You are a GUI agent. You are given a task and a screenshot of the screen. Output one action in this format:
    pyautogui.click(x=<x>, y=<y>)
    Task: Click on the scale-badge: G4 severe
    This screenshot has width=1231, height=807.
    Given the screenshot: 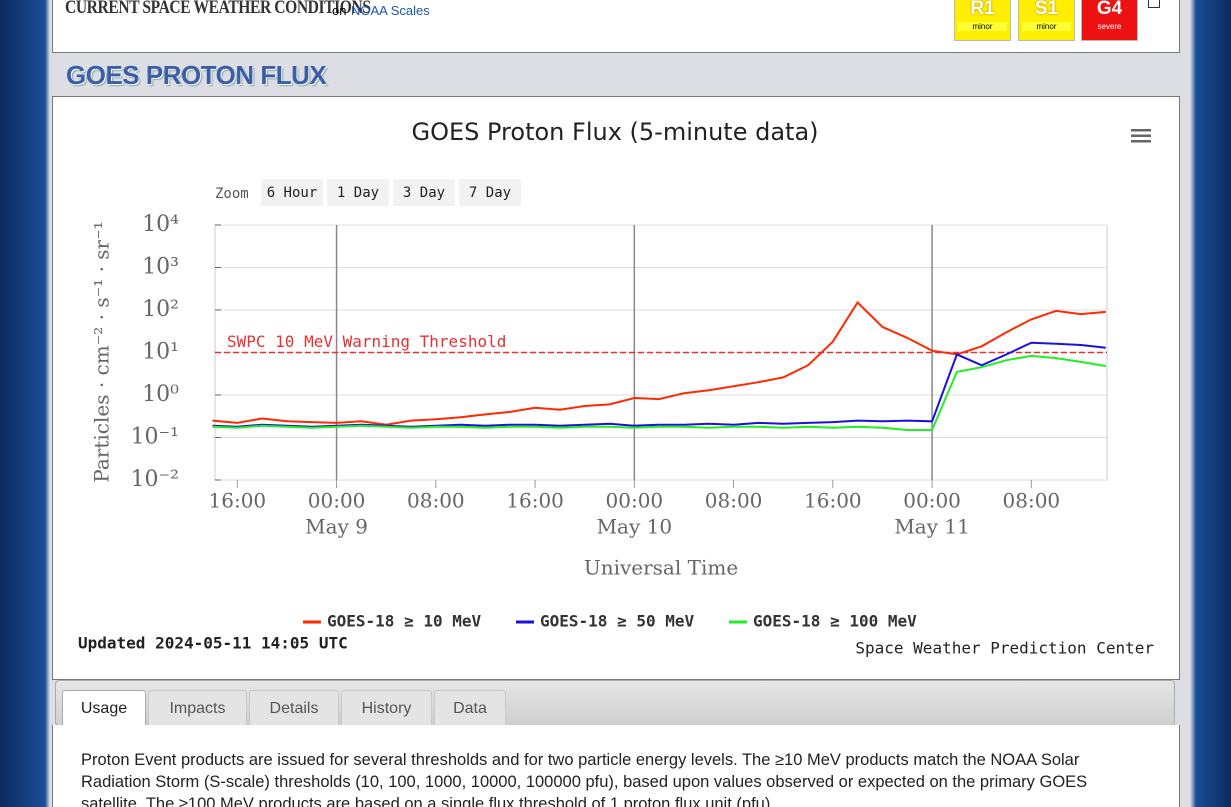 What is the action you would take?
    pyautogui.click(x=1109, y=20)
    